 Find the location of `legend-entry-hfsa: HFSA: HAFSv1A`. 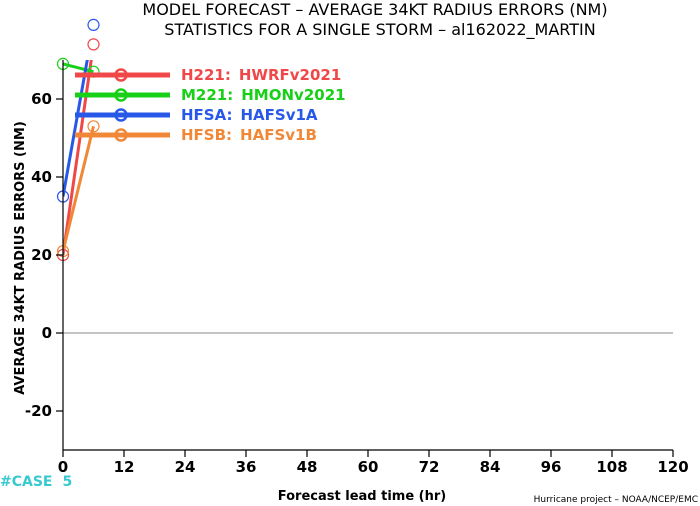

legend-entry-hfsa: HFSA: HAFSv1A is located at coordinates (249, 115).